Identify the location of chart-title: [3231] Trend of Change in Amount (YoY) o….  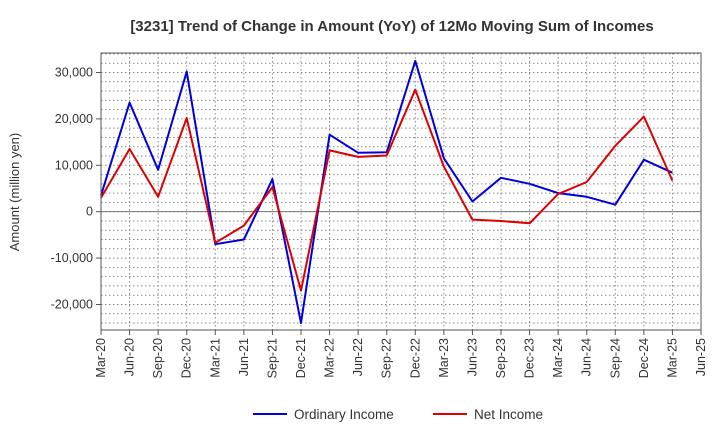
(391, 26).